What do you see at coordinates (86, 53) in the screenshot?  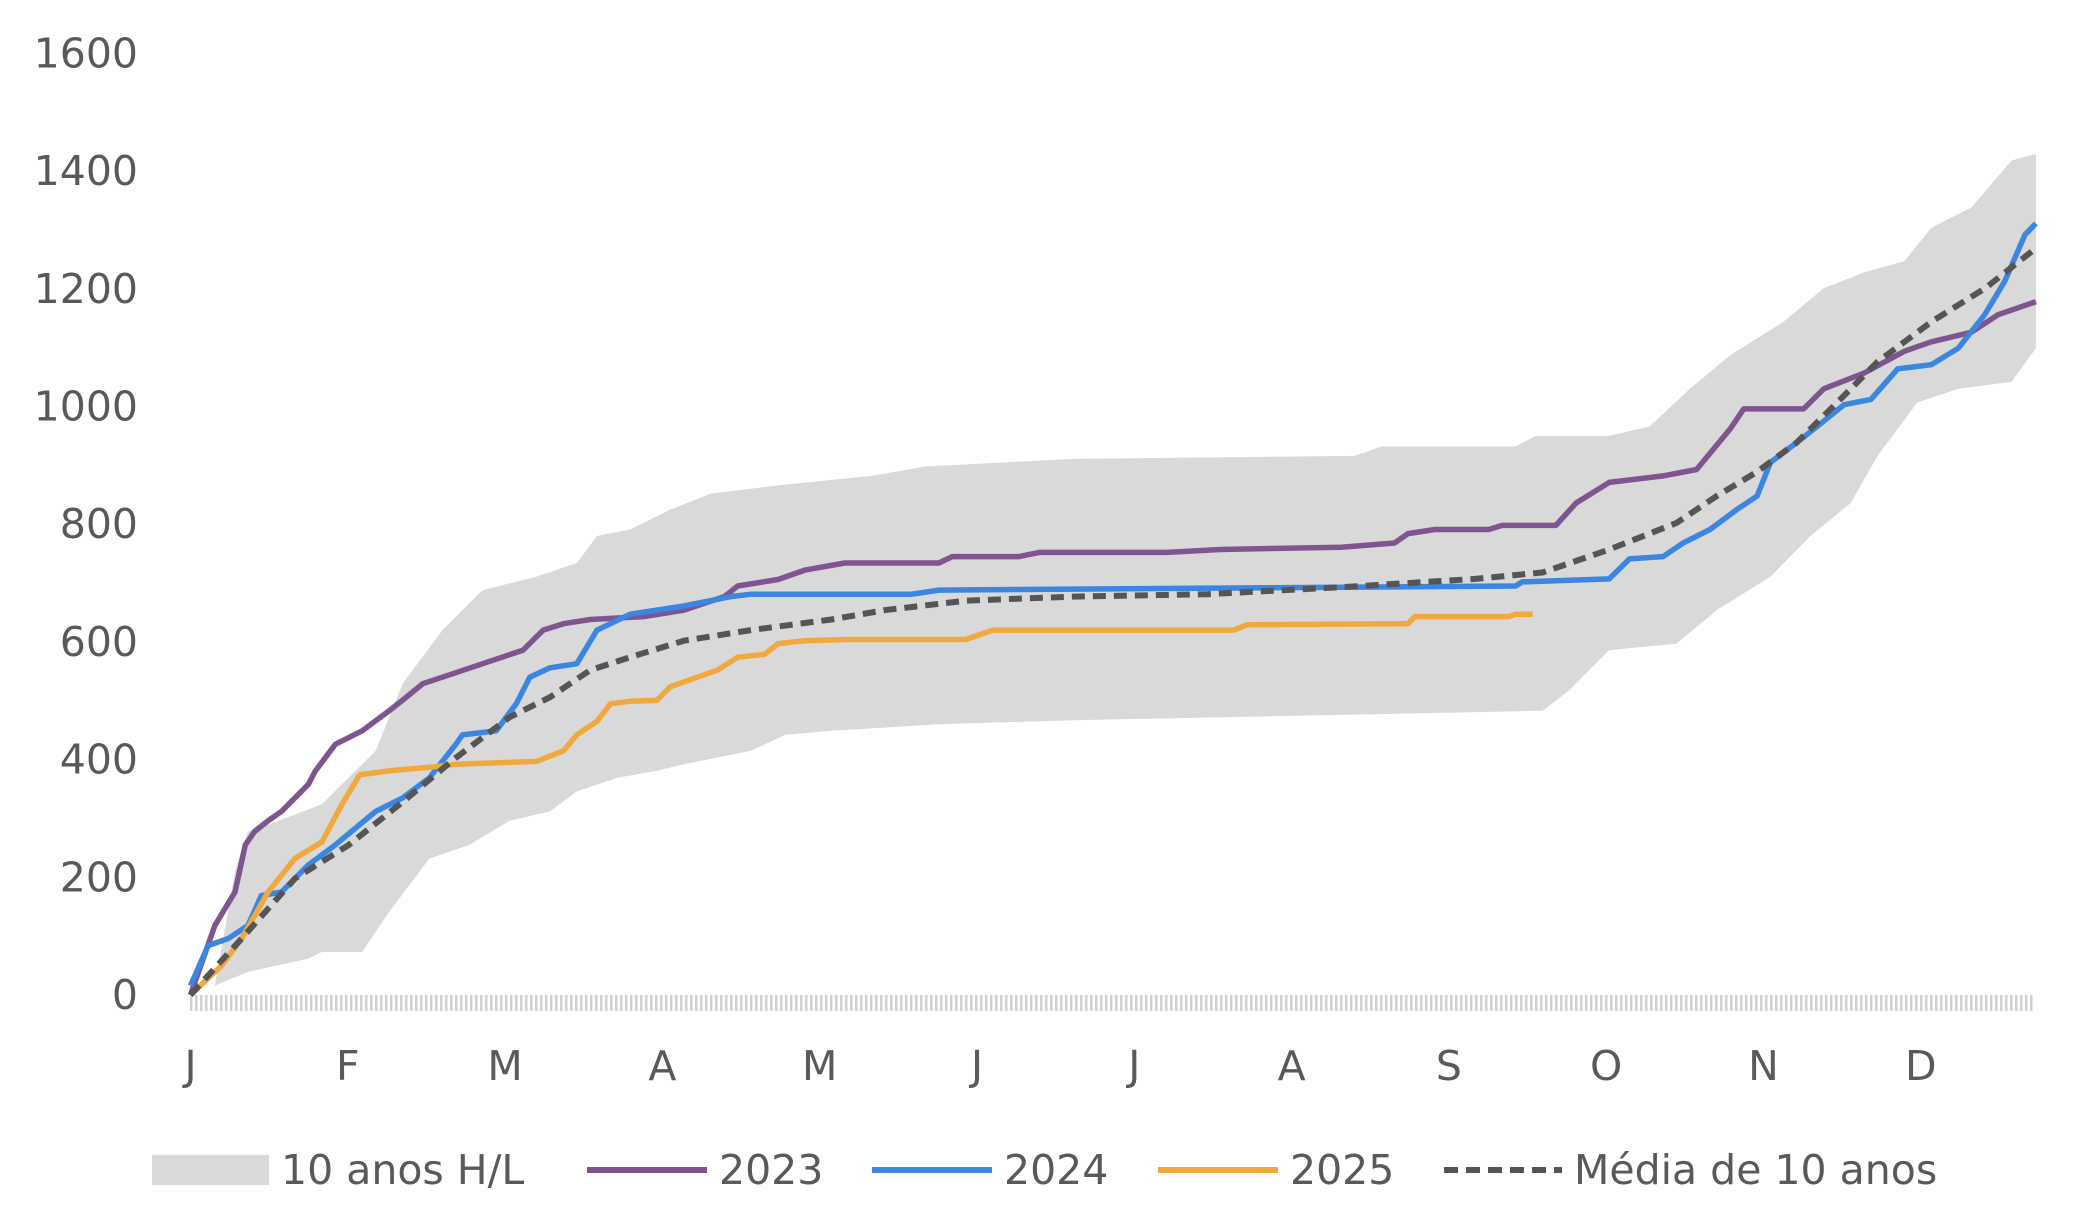 I see `y-tick-label: 1600` at bounding box center [86, 53].